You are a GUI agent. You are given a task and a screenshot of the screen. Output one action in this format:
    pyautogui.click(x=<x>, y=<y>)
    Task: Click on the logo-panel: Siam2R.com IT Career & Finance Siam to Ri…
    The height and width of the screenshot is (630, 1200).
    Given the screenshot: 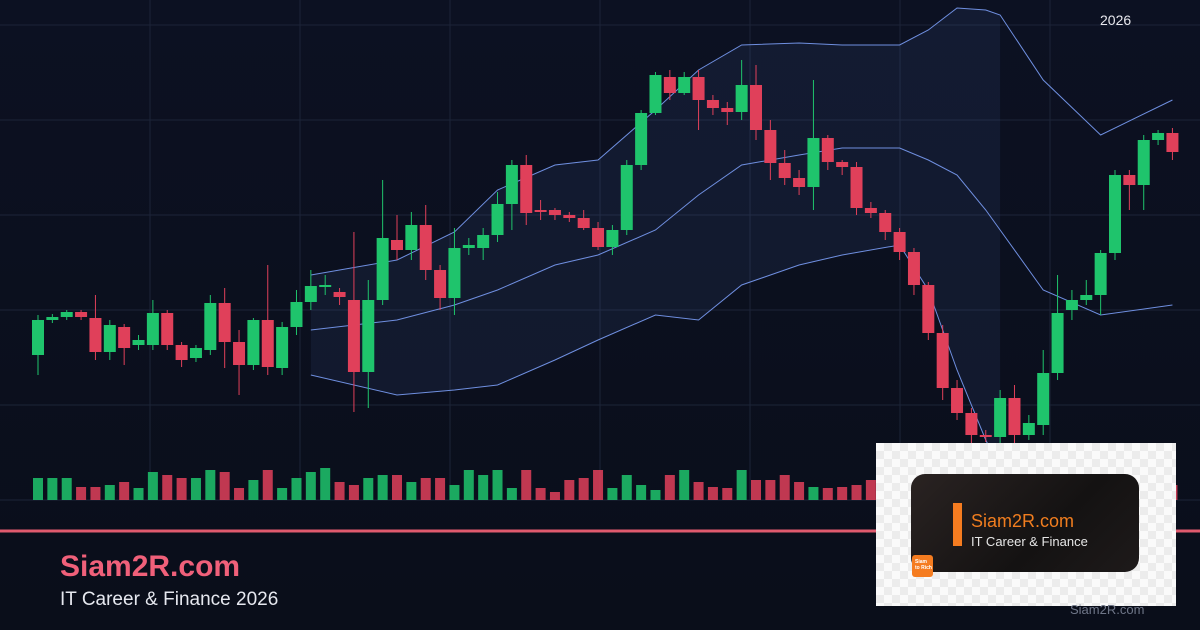 What is the action you would take?
    pyautogui.click(x=1026, y=524)
    